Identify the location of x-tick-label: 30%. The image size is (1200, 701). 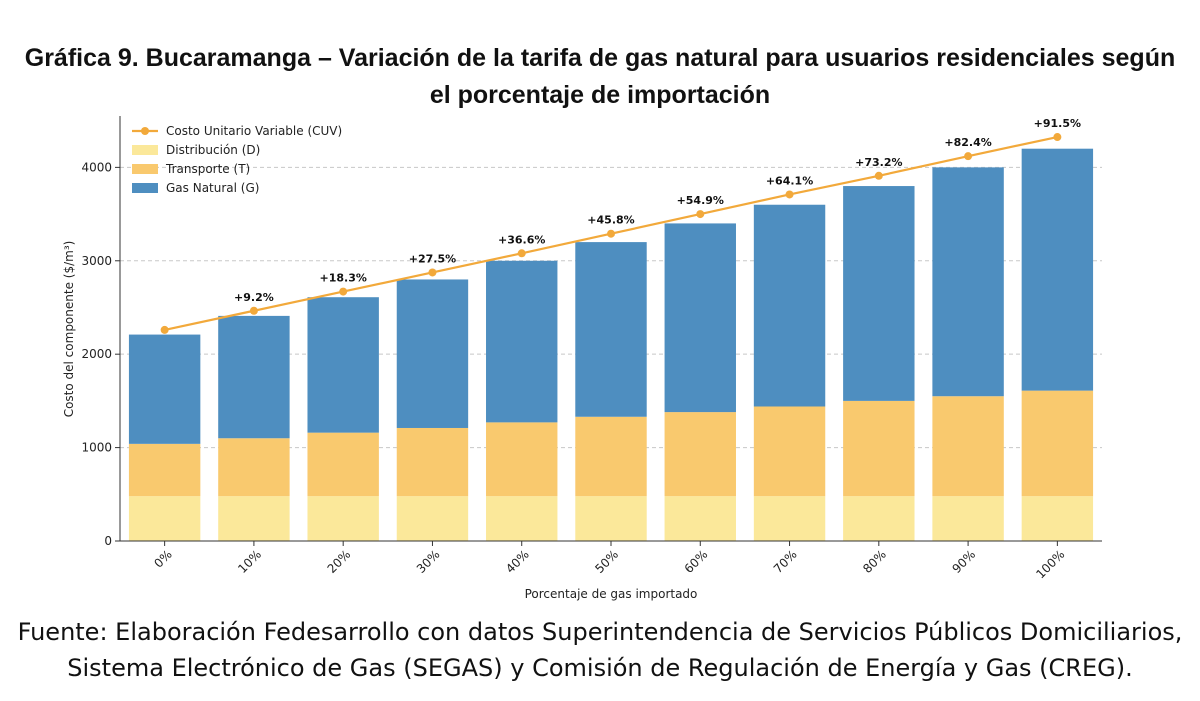
(428, 561).